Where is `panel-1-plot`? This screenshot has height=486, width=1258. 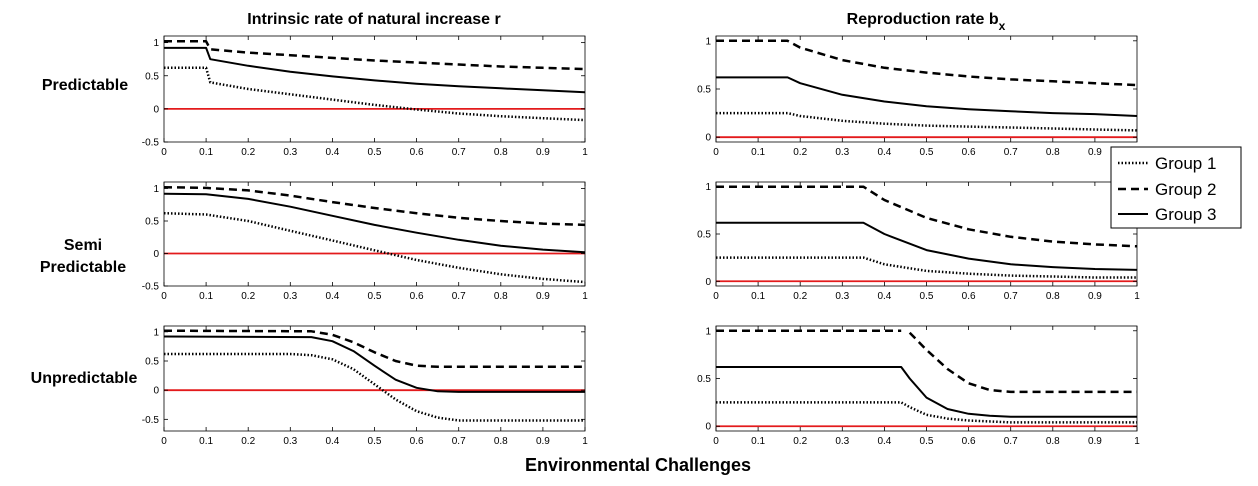
panel-1-plot is located at coordinates (374, 81).